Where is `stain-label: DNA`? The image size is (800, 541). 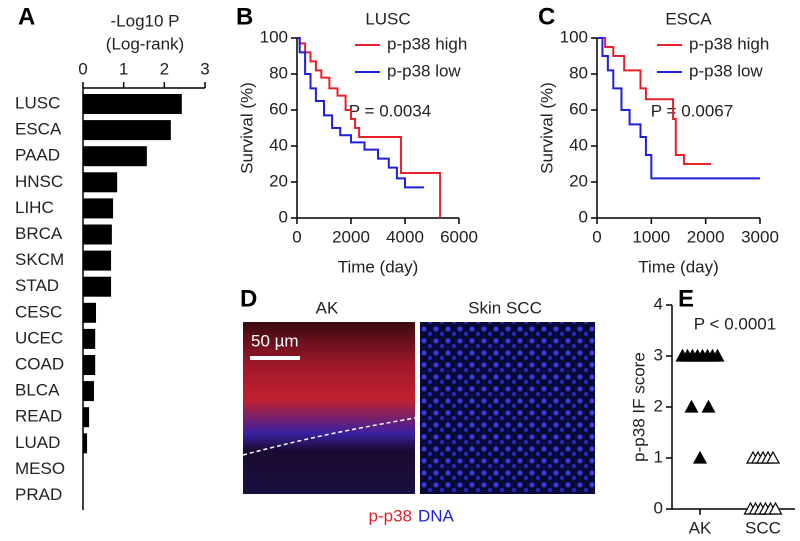 stain-label: DNA is located at coordinates (436, 515).